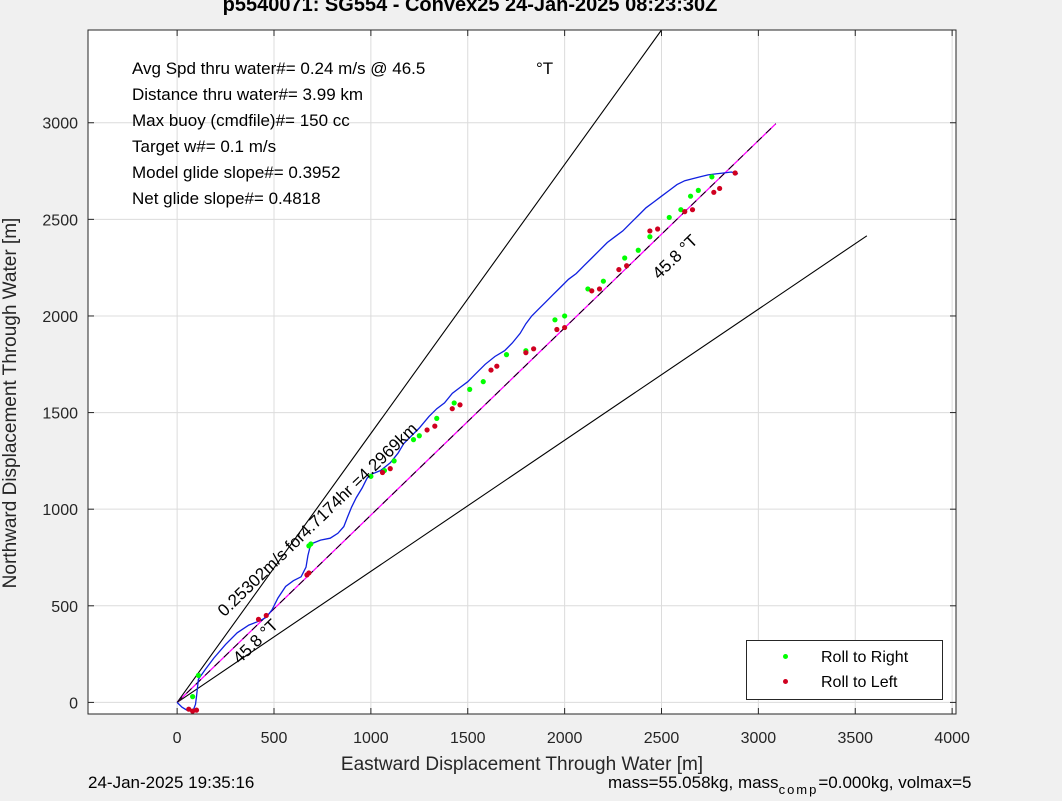  What do you see at coordinates (522, 764) in the screenshot?
I see `x-axis-label: Eastward Displacement Through Water [m]` at bounding box center [522, 764].